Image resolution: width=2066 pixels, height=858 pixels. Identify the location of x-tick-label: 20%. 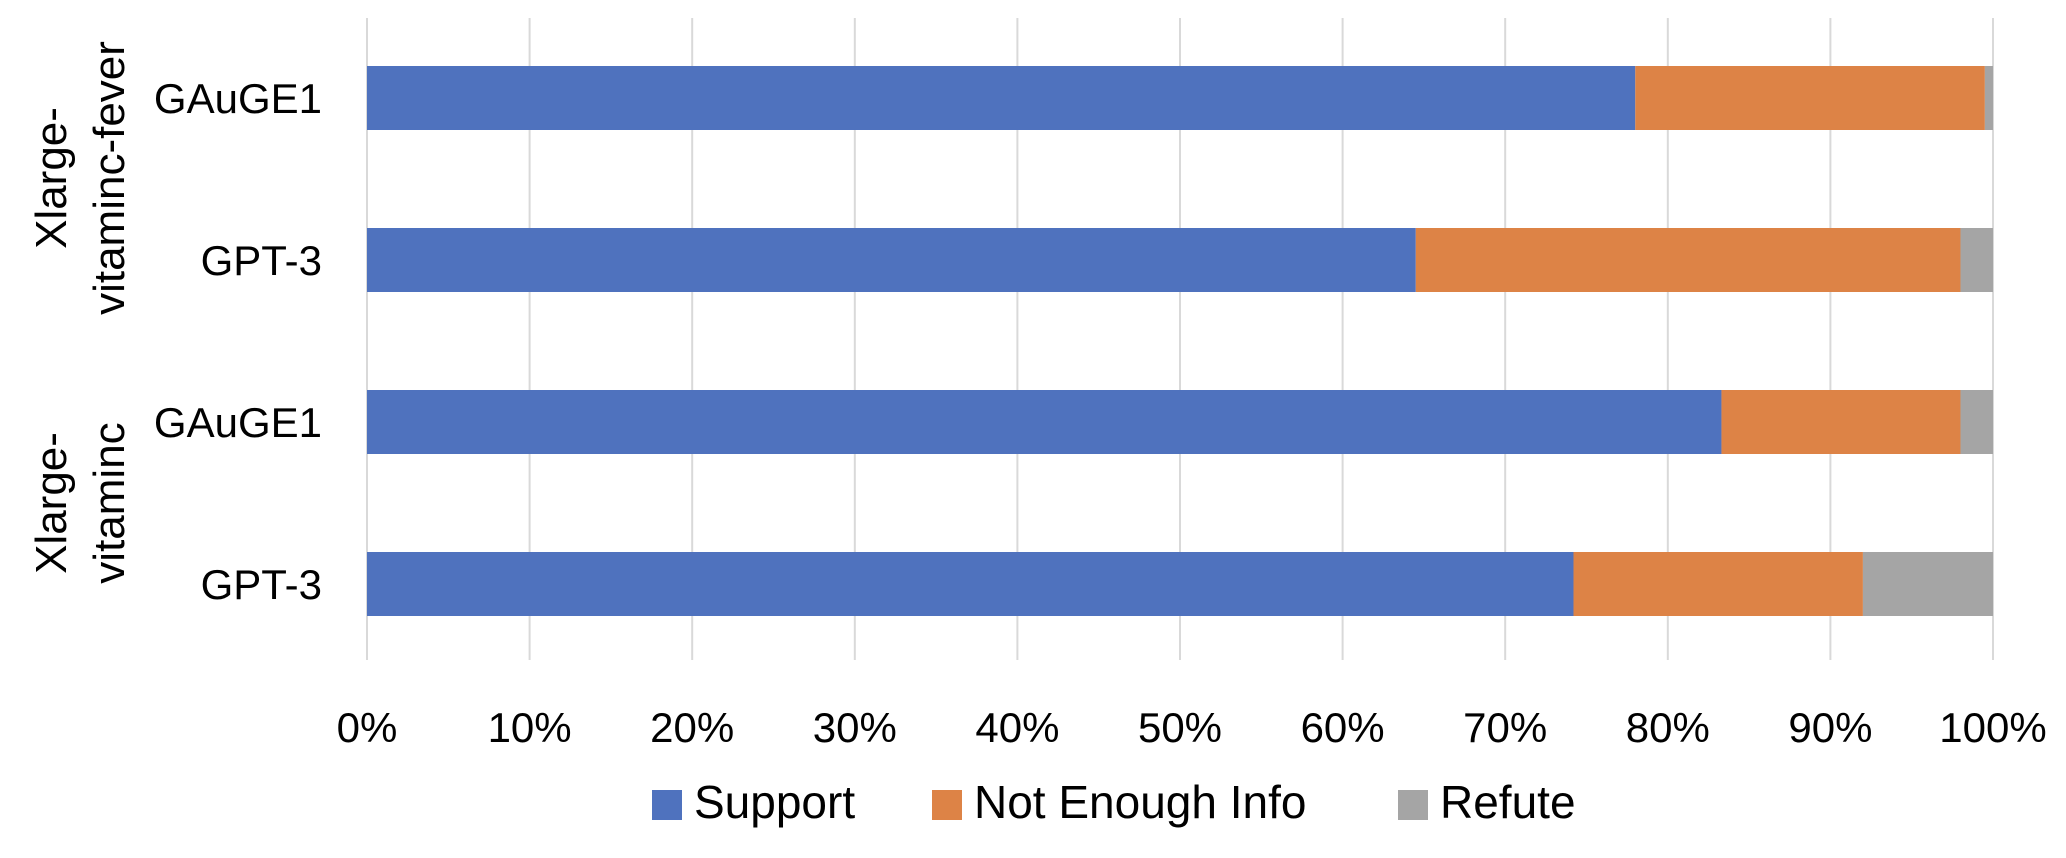
(692, 727).